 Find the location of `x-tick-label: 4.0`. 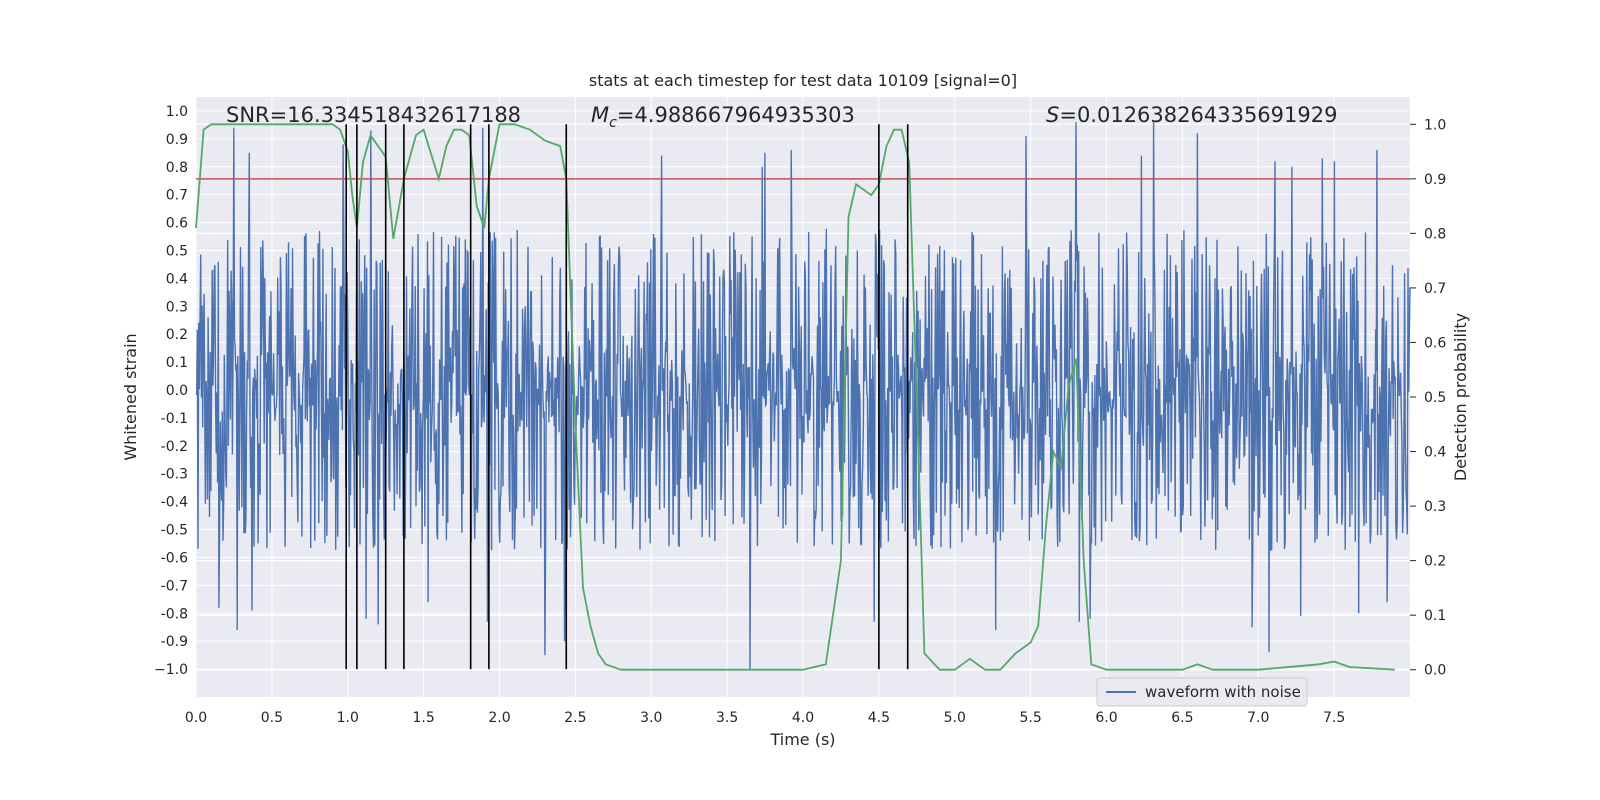

x-tick-label: 4.0 is located at coordinates (803, 718).